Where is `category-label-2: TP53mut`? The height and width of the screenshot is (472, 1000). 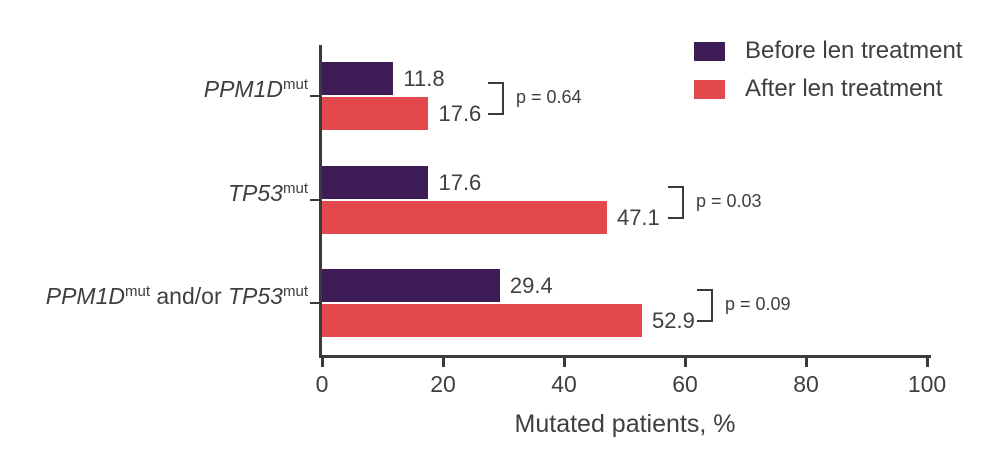 category-label-2: TP53mut is located at coordinates (154, 195).